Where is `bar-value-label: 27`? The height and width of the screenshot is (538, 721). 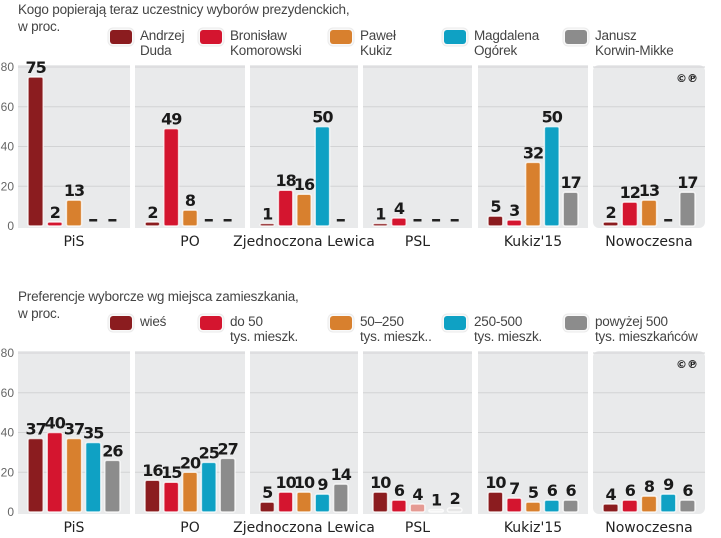
bar-value-label: 27 is located at coordinates (227, 448).